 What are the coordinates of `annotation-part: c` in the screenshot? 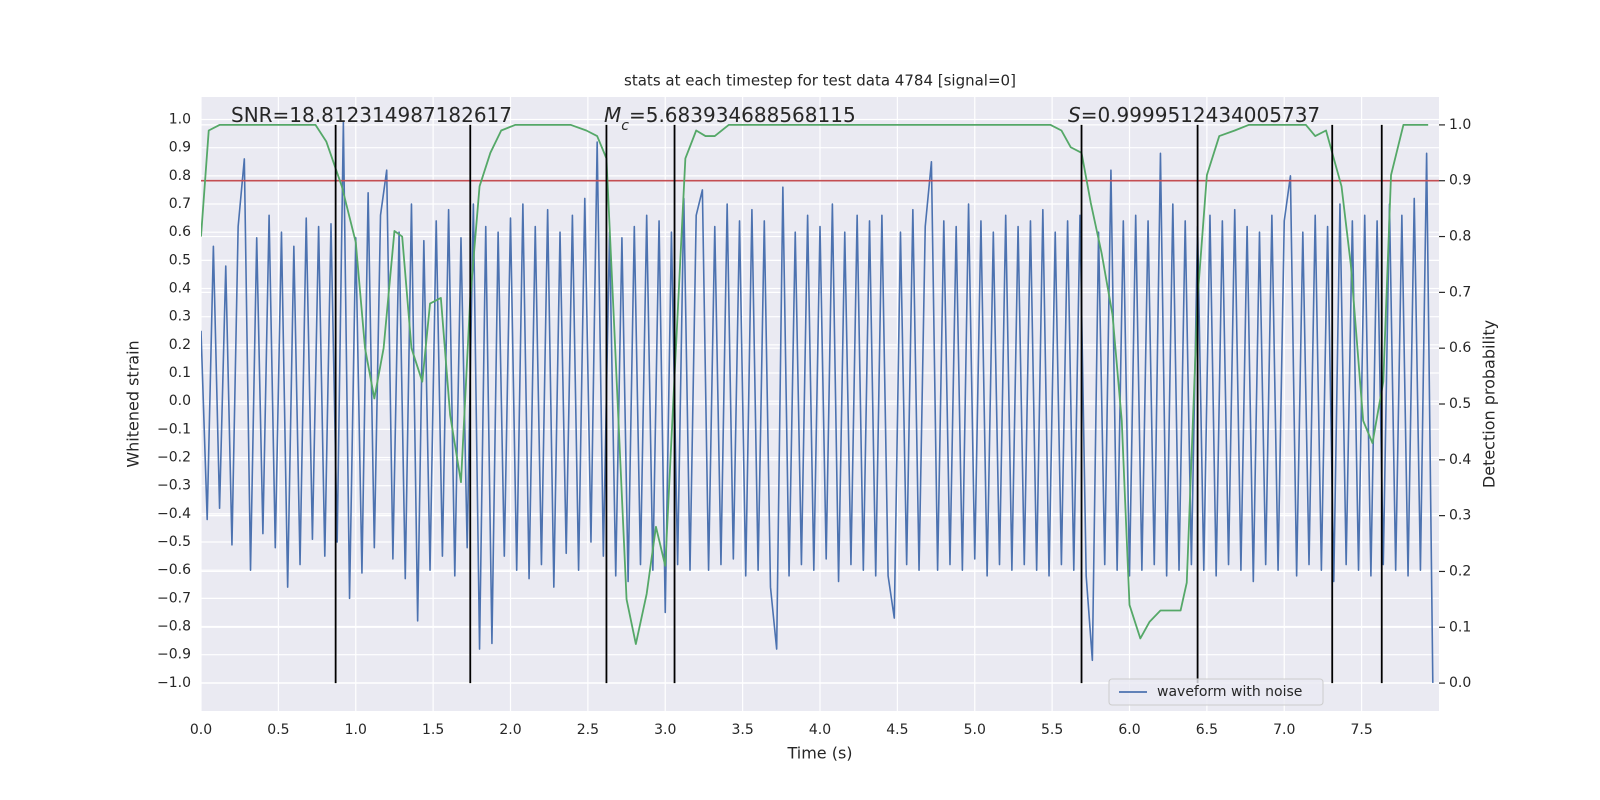 It's located at (625, 126).